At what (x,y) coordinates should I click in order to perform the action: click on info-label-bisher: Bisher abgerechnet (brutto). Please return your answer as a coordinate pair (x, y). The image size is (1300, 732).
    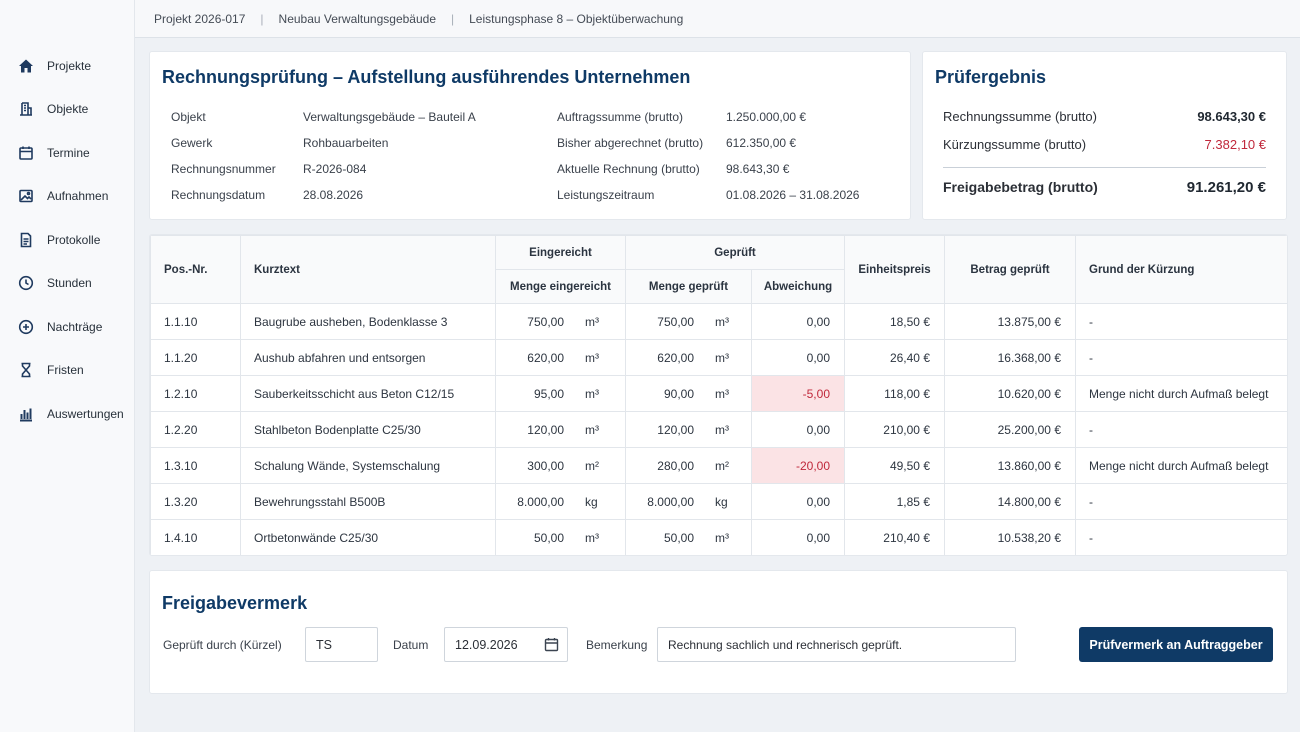
    Looking at the image, I should click on (630, 143).